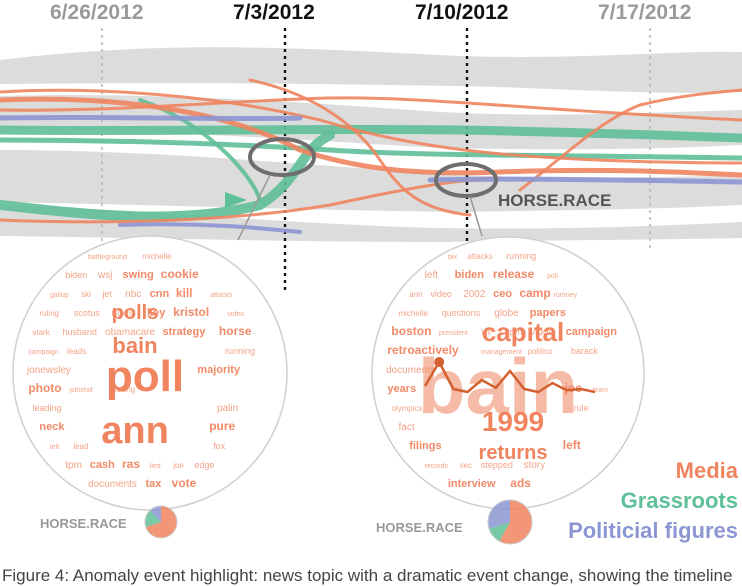 The image size is (742, 586). Describe the element at coordinates (235, 331) in the screenshot. I see `cloud-word: horse` at that location.